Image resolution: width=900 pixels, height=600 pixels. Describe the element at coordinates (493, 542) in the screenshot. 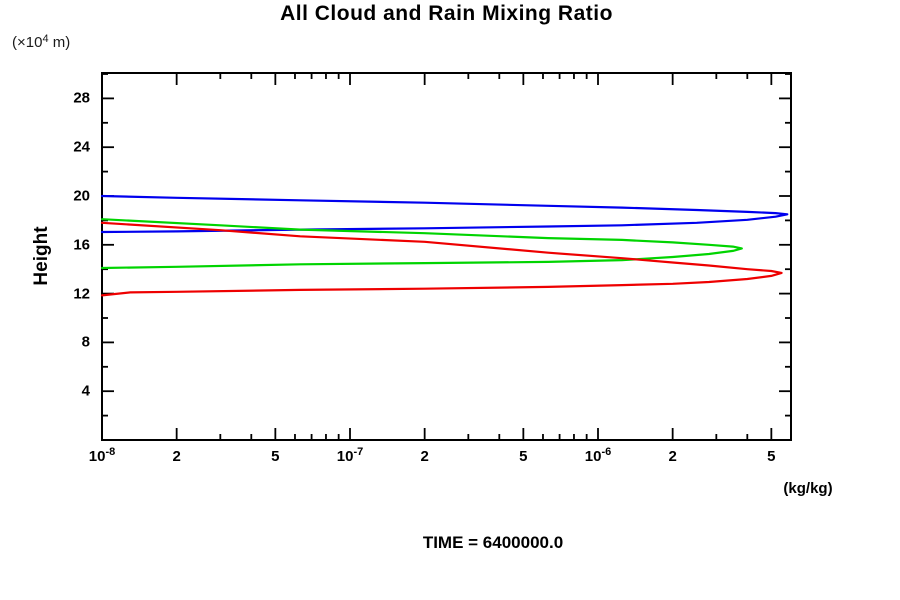

I see `time-annotation: TIME = 6400000.0` at that location.